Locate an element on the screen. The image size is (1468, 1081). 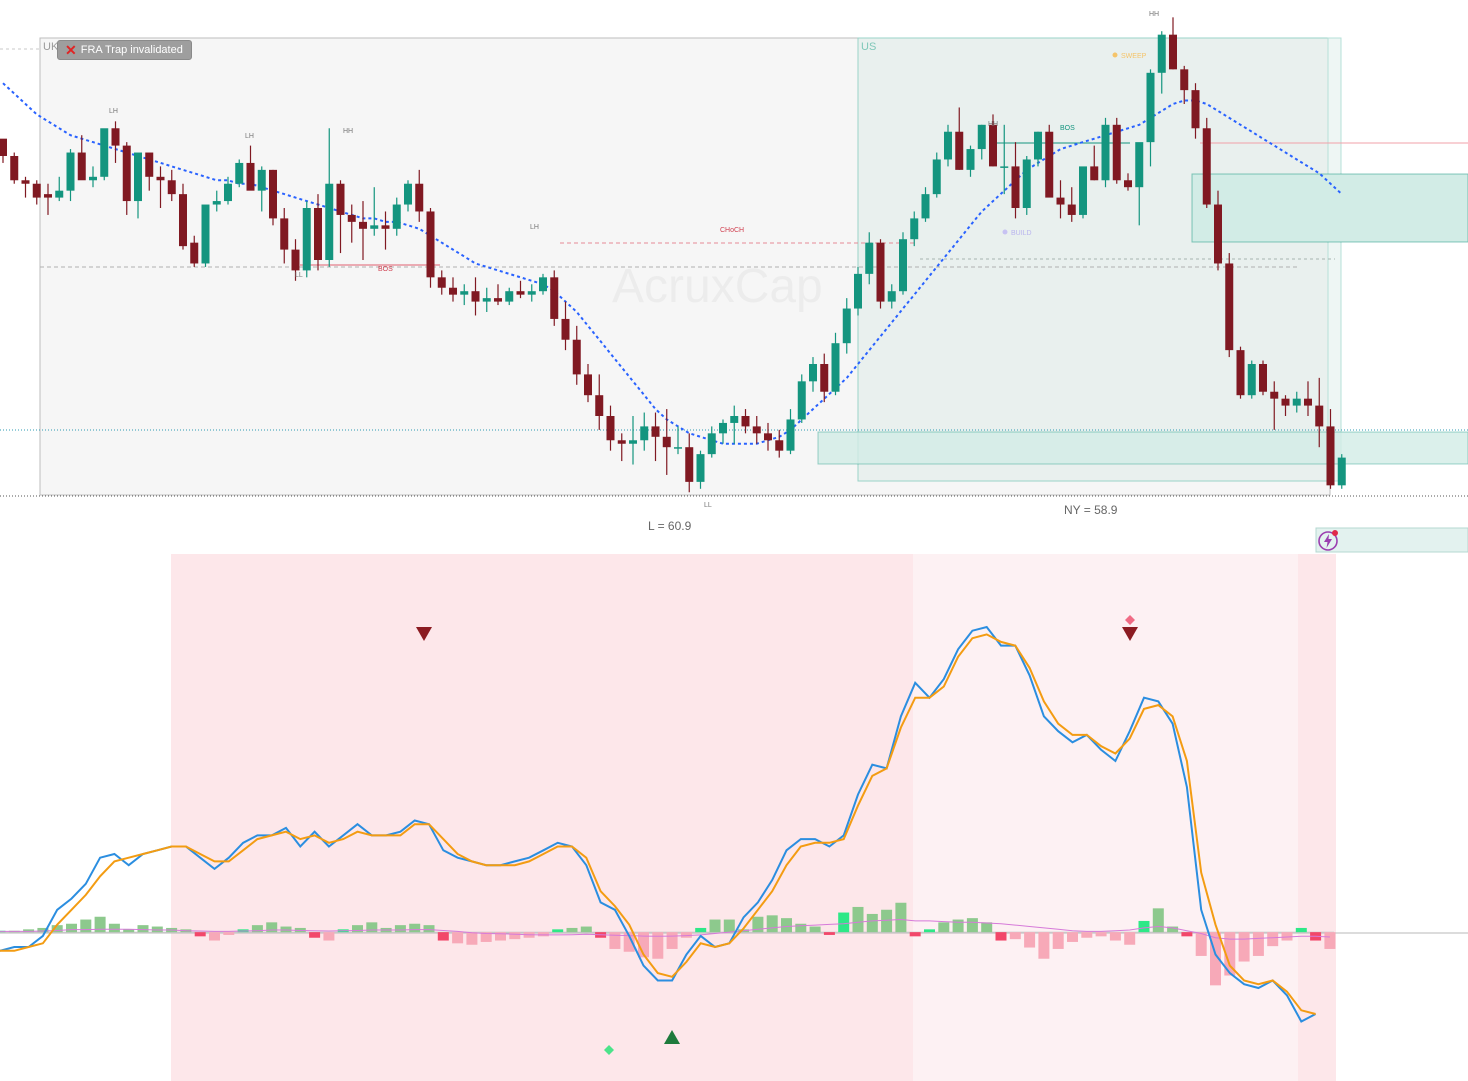
close-icon: ✕ is located at coordinates (71, 50).